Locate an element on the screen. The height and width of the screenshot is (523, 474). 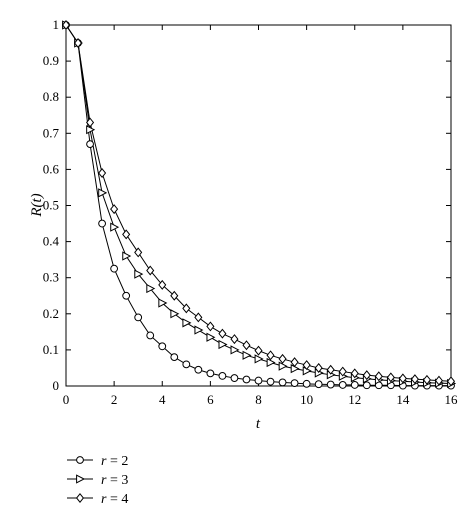
legend-label: r = 2 is located at coordinates (114, 461).